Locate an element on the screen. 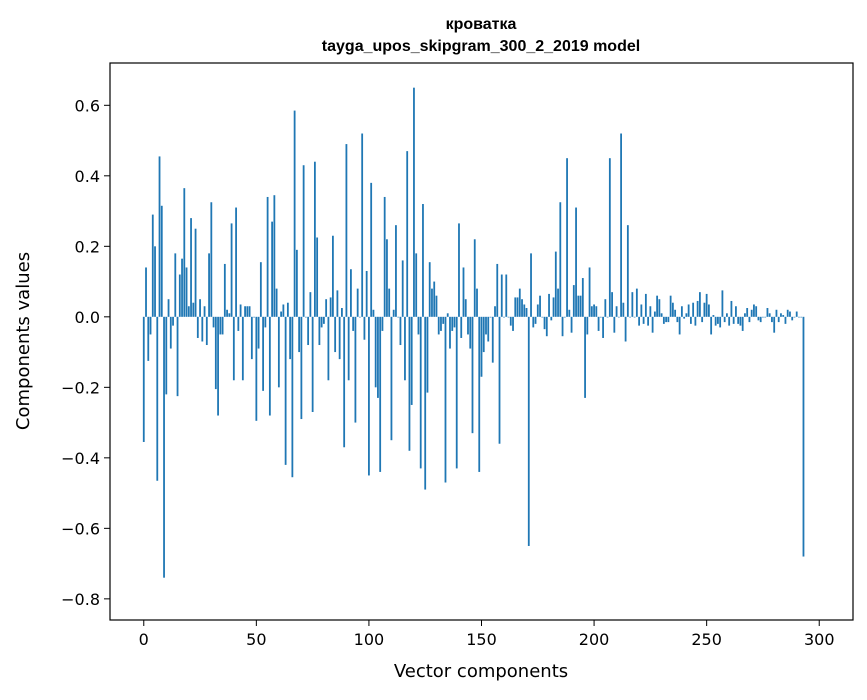 The width and height of the screenshot is (867, 700). x-tick-label: 0 is located at coordinates (144, 639).